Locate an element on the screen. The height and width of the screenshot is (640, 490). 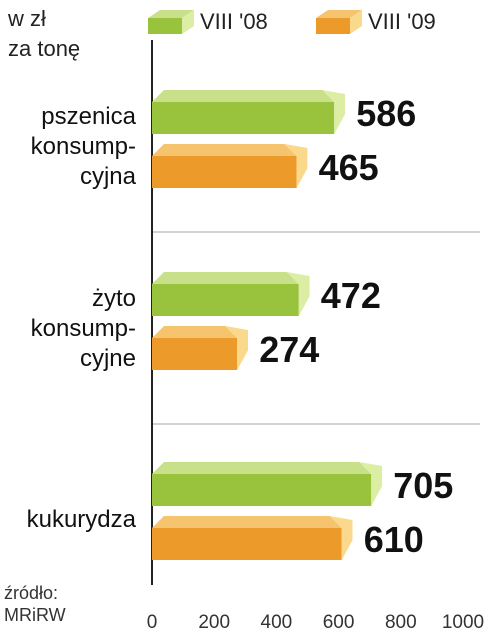
x-tick-label-1: 200 is located at coordinates (214, 622).